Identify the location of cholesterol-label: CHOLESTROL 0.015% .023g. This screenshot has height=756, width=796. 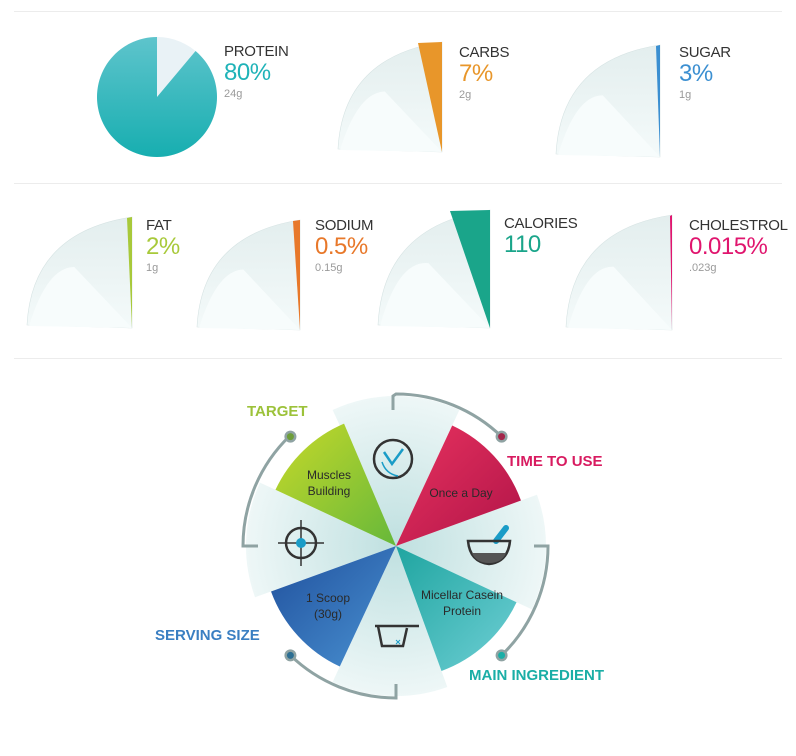
(738, 245).